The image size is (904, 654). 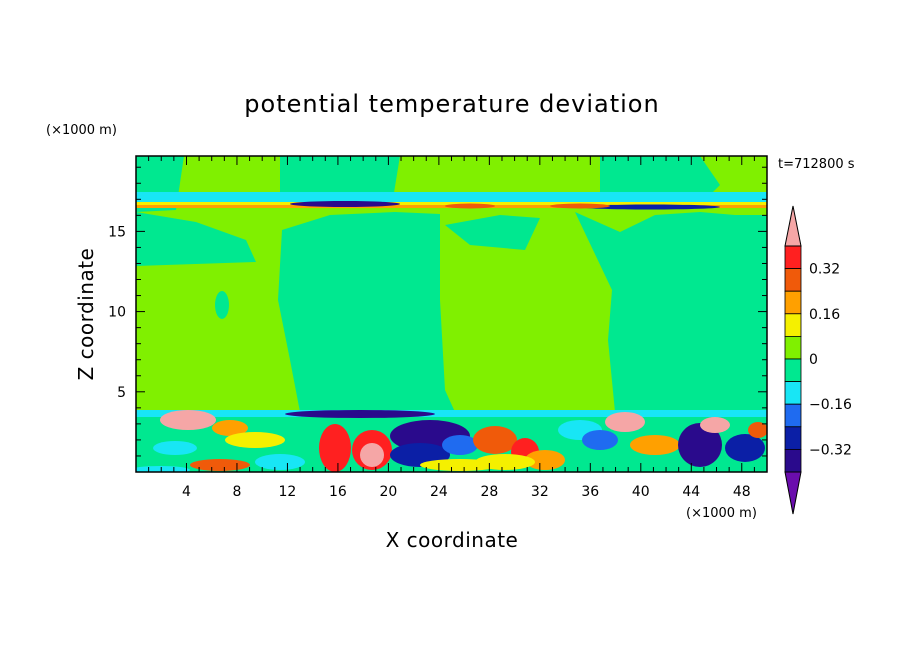 What do you see at coordinates (117, 232) in the screenshot?
I see `y-tick-label: 15` at bounding box center [117, 232].